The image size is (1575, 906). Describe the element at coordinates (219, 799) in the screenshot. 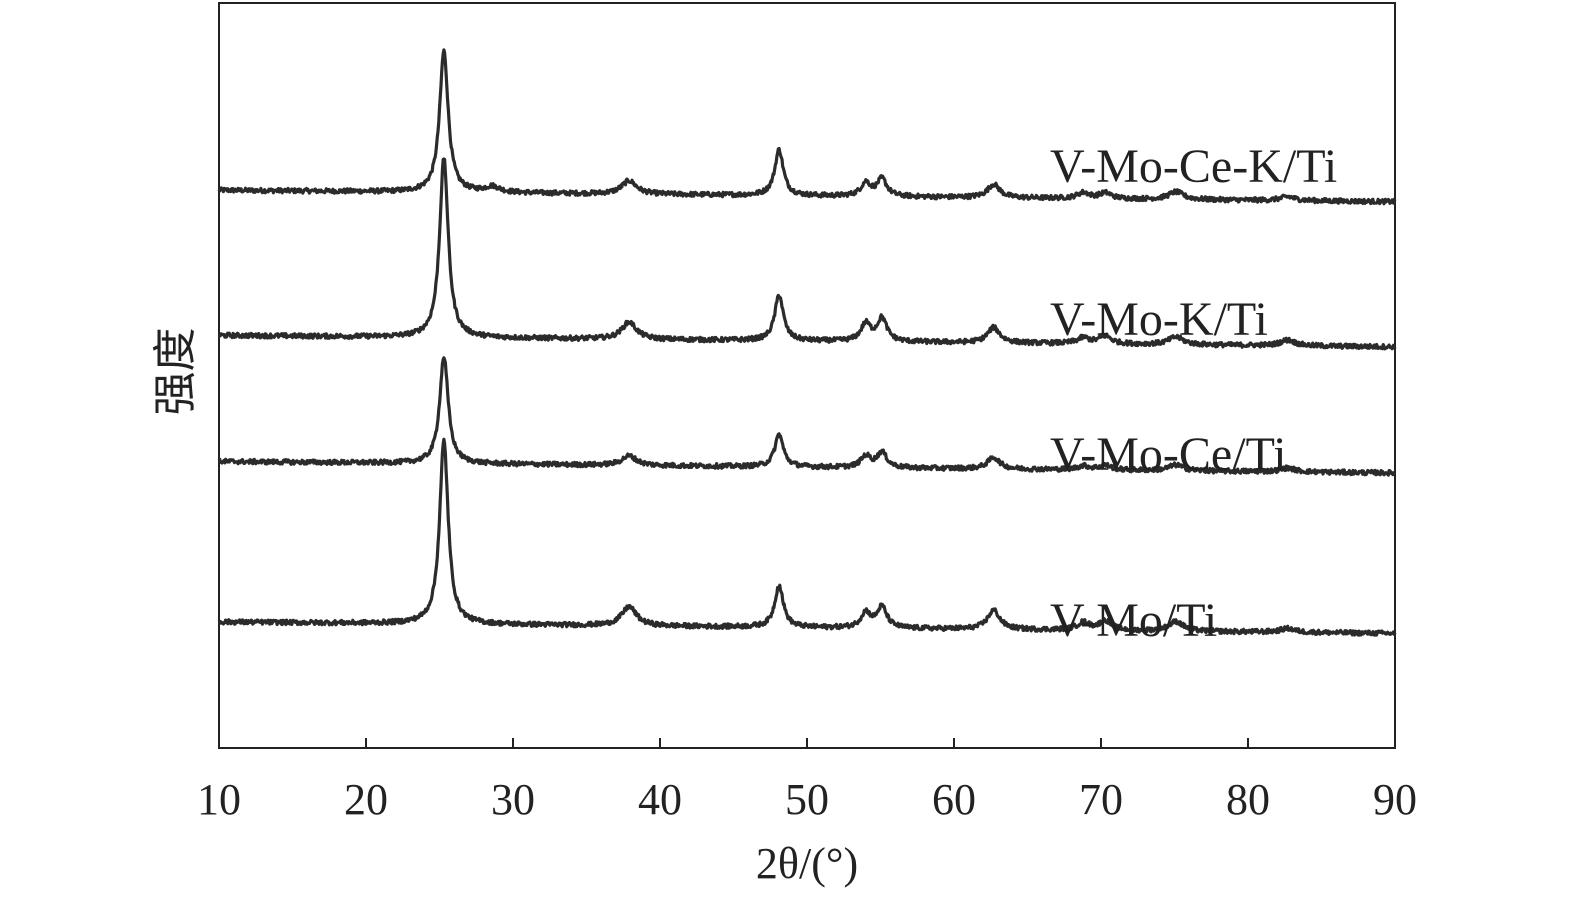

I see `x-tick-label: 10` at that location.